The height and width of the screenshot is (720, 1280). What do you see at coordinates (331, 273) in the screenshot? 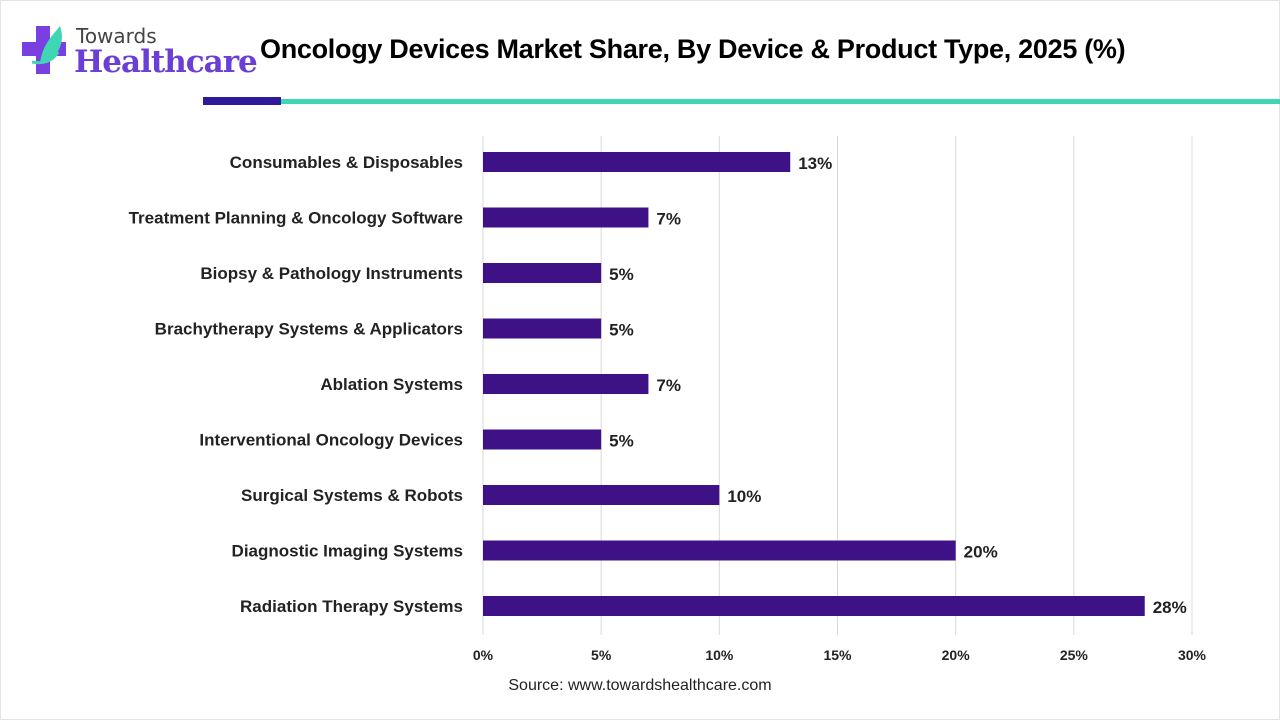
I see `category-label: Biopsy & Pathology Instruments` at bounding box center [331, 273].